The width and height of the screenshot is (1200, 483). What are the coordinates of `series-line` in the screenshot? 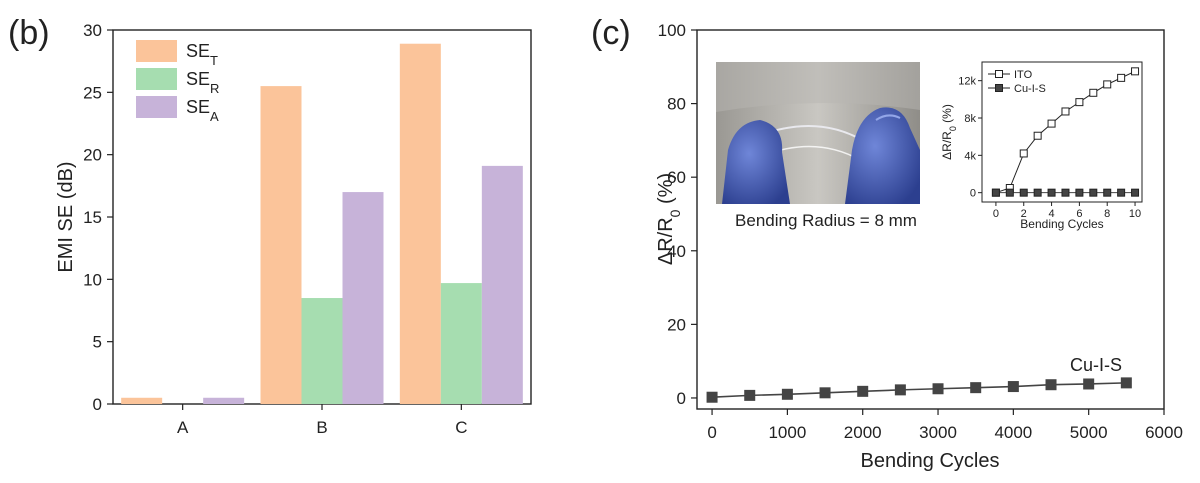 It's located at (919, 390).